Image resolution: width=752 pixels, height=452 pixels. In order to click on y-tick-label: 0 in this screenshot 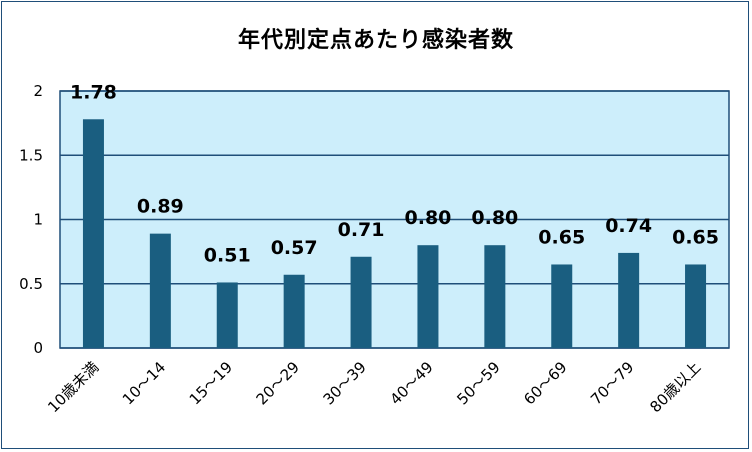, I will do `click(38, 348)`.